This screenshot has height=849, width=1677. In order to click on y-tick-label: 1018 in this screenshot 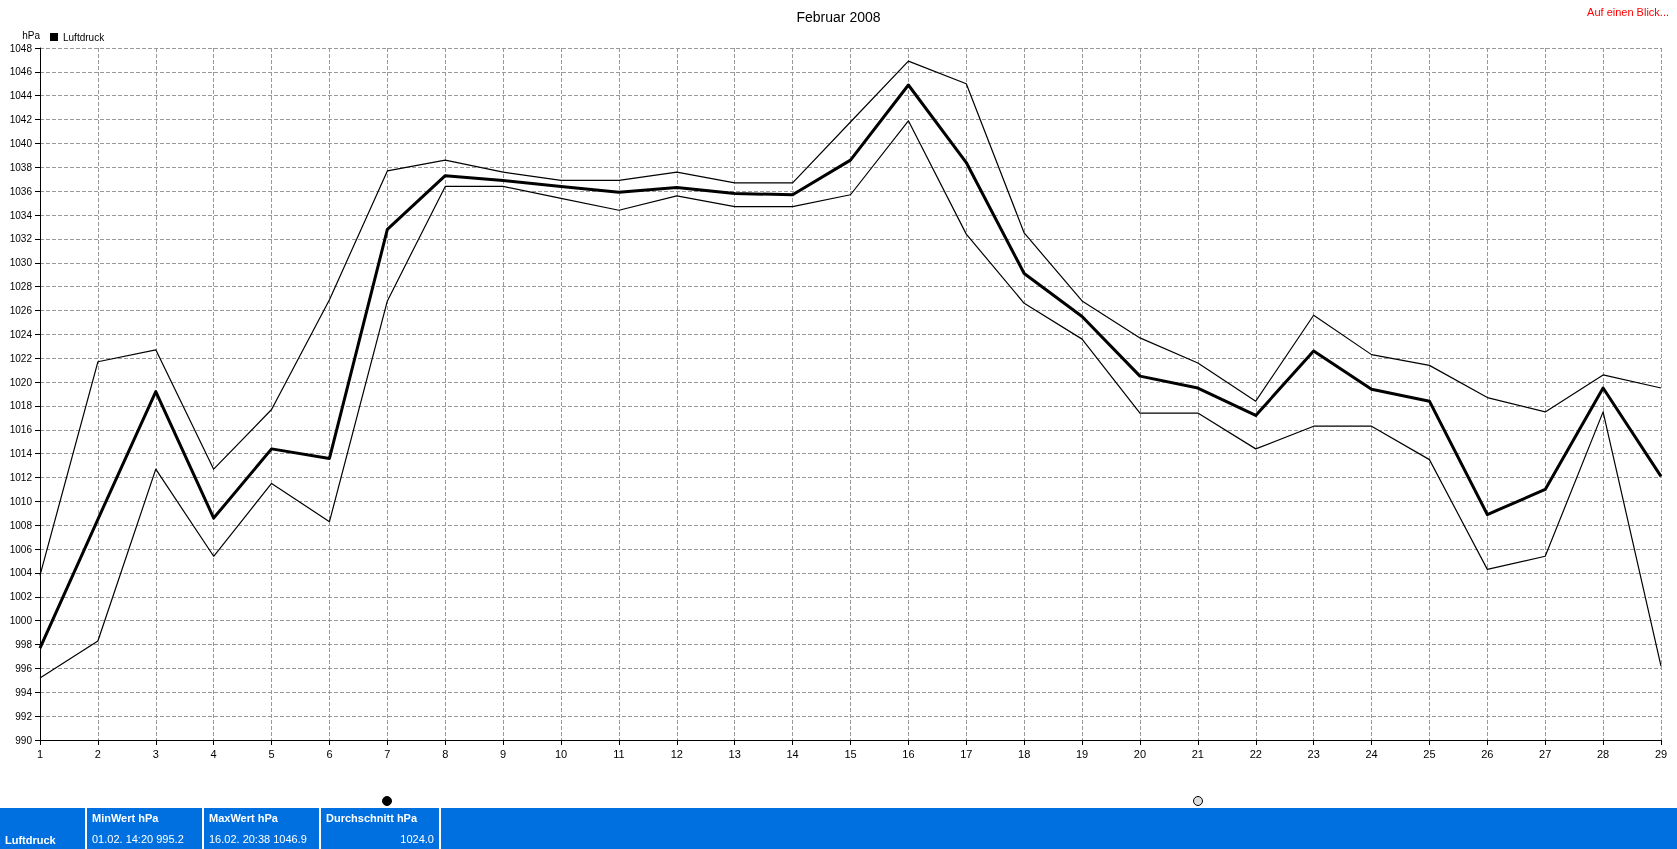, I will do `click(21, 406)`.